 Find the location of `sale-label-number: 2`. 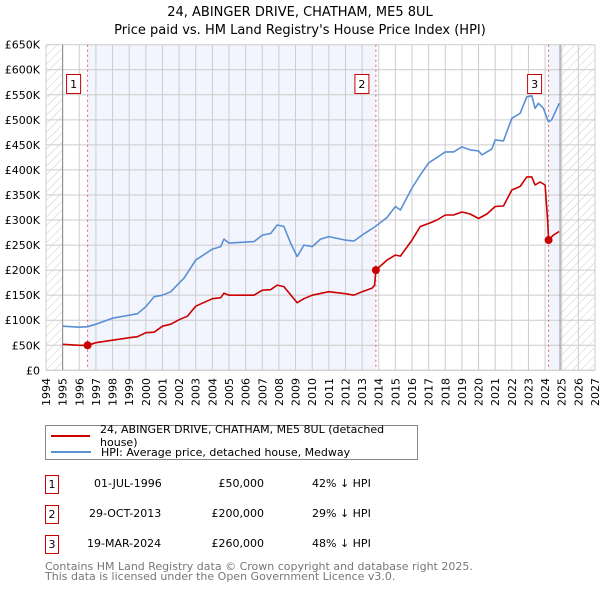

sale-label-number: 2 is located at coordinates (361, 84).